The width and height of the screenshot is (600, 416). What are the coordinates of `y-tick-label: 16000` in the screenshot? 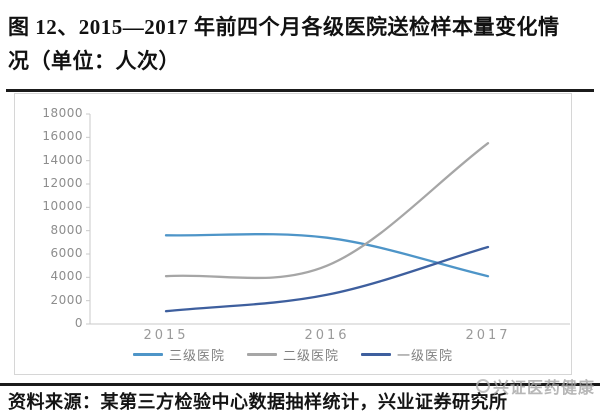 It's located at (62, 136).